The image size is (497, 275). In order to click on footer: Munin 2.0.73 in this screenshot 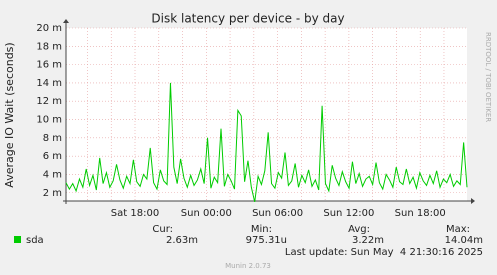, I will do `click(248, 266)`.